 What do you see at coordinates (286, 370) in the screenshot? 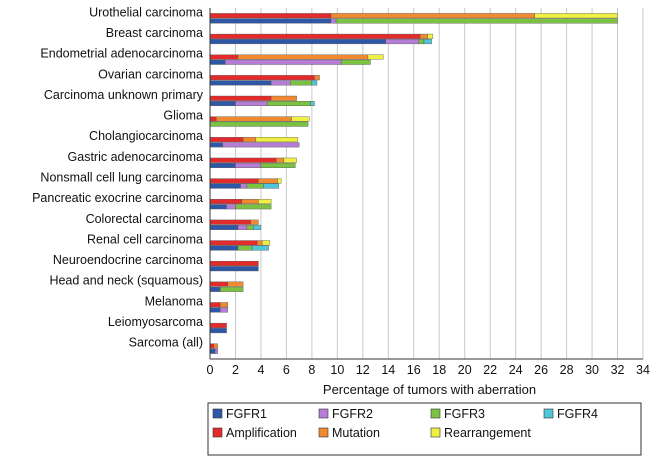
I see `x-tick-label: 6` at bounding box center [286, 370].